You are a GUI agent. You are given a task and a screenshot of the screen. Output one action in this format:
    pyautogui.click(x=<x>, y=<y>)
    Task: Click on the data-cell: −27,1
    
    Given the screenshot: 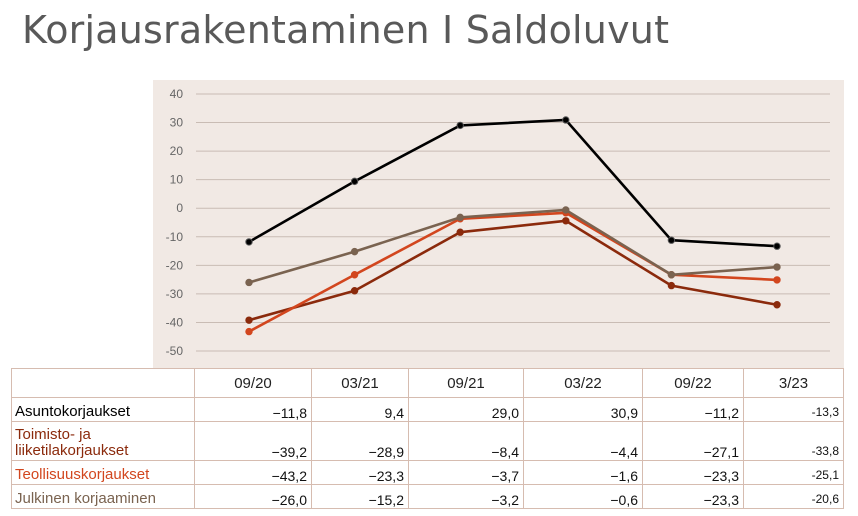 What is the action you would take?
    pyautogui.click(x=693, y=441)
    